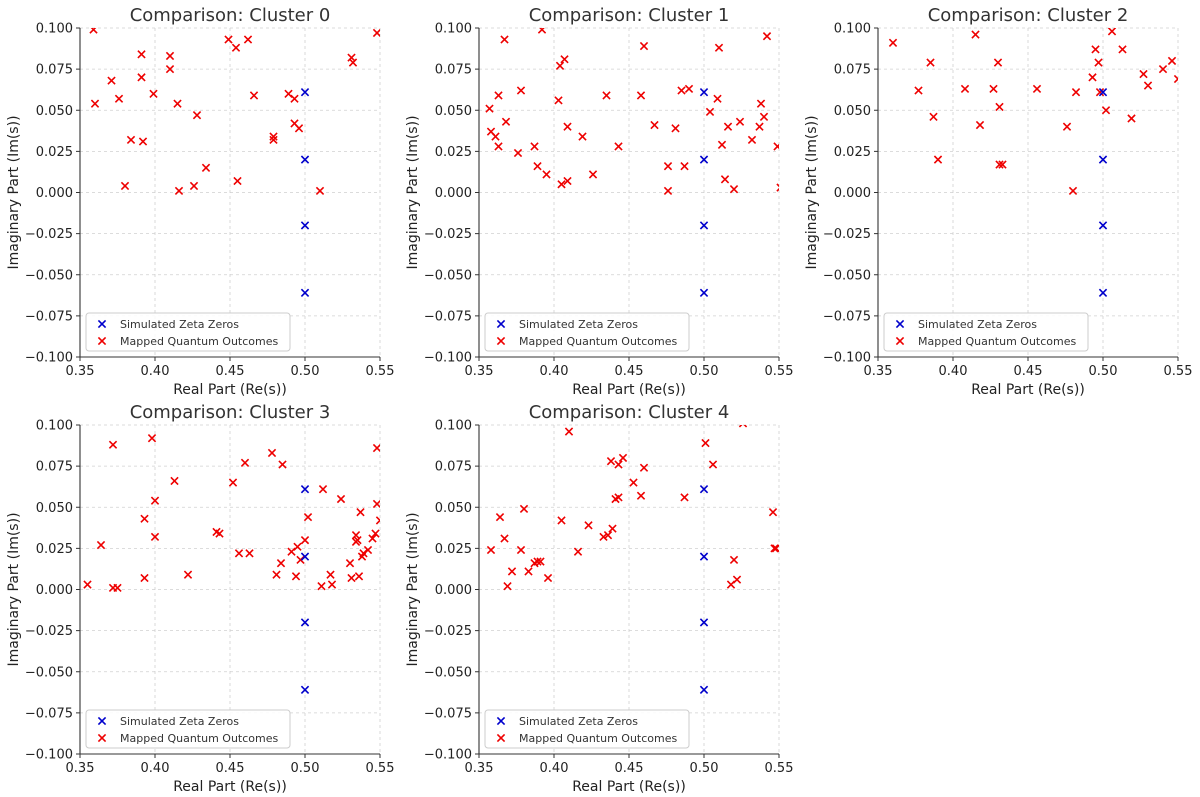  I want to click on legend-box, so click(587, 332).